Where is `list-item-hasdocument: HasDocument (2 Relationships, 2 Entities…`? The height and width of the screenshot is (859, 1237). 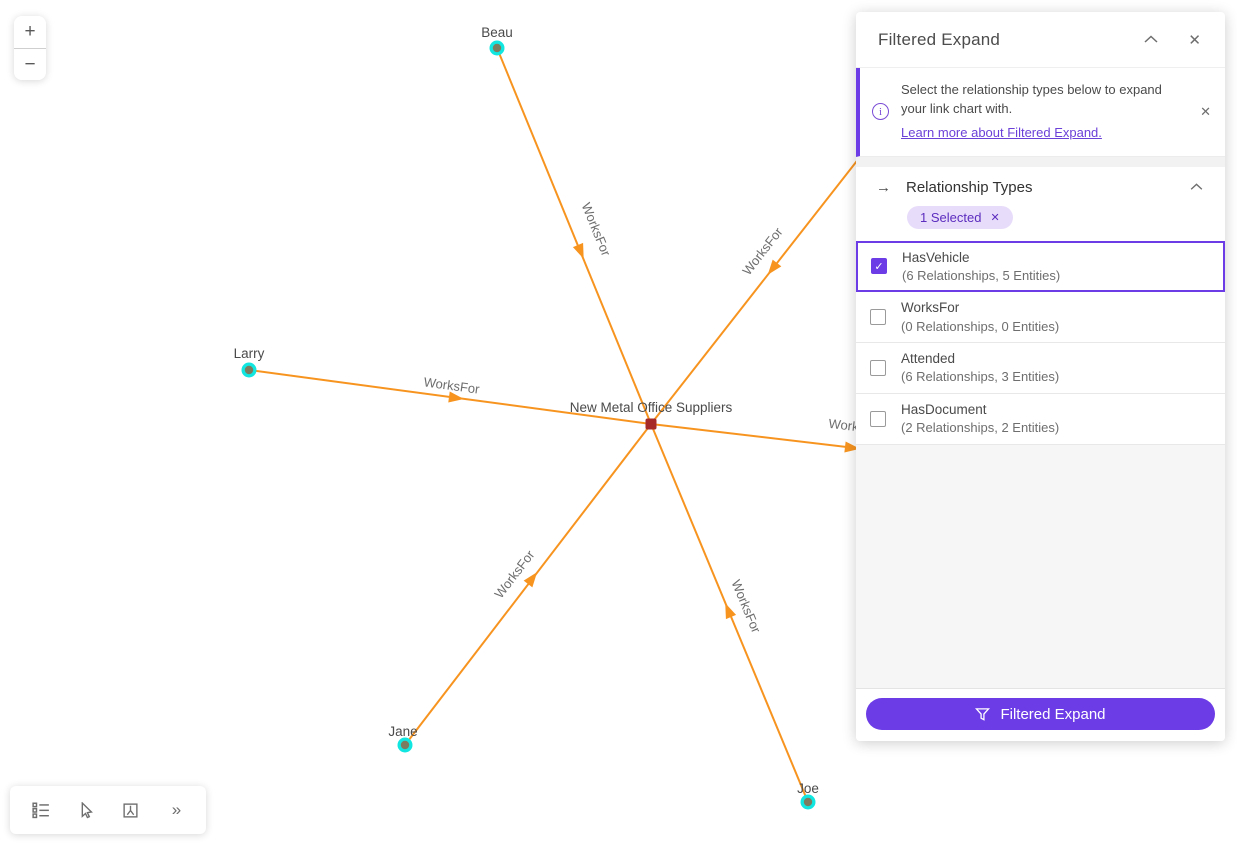
list-item-hasdocument: HasDocument (2 Relationships, 2 Entities… is located at coordinates (1040, 419).